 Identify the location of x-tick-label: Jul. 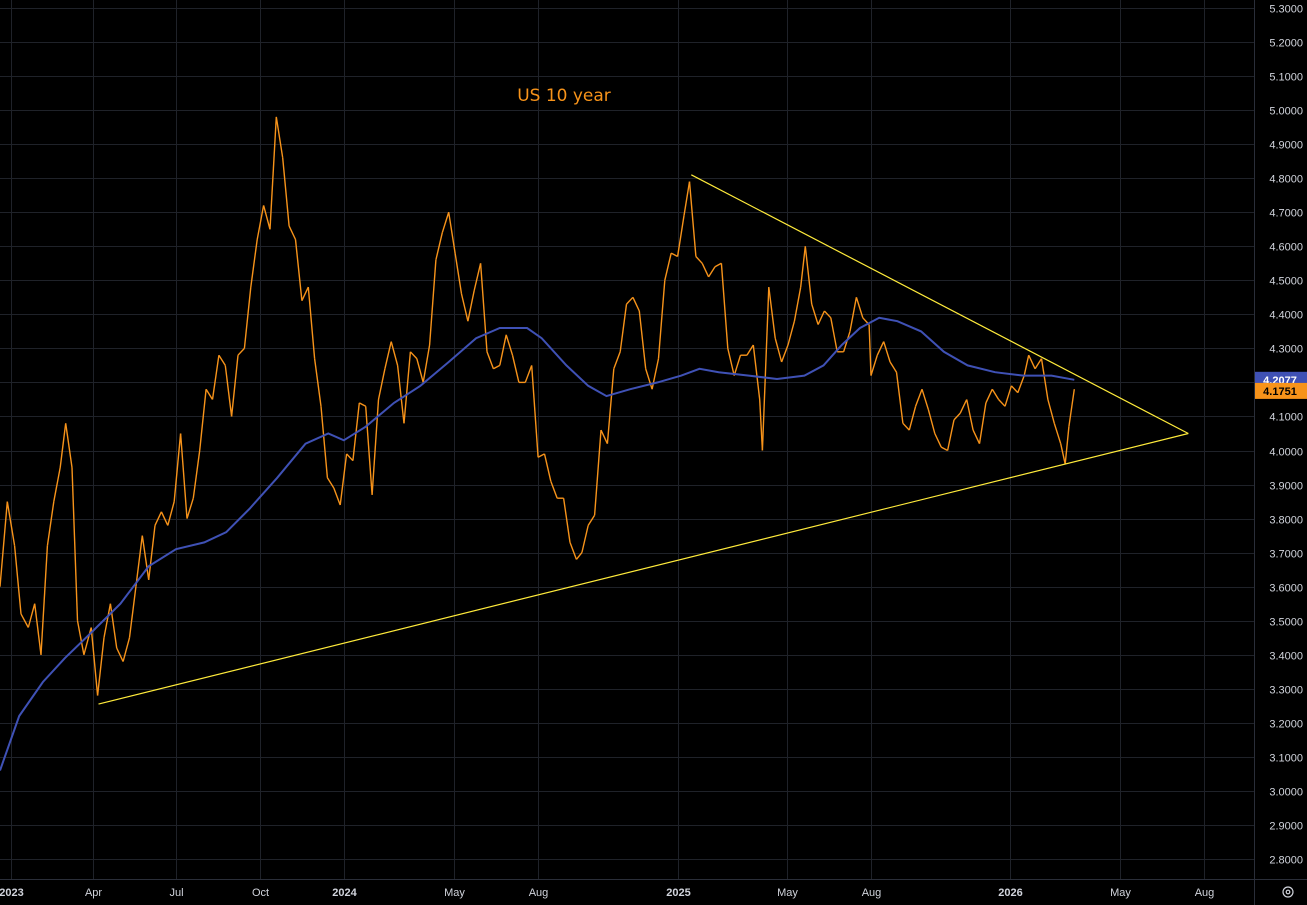
(176, 893).